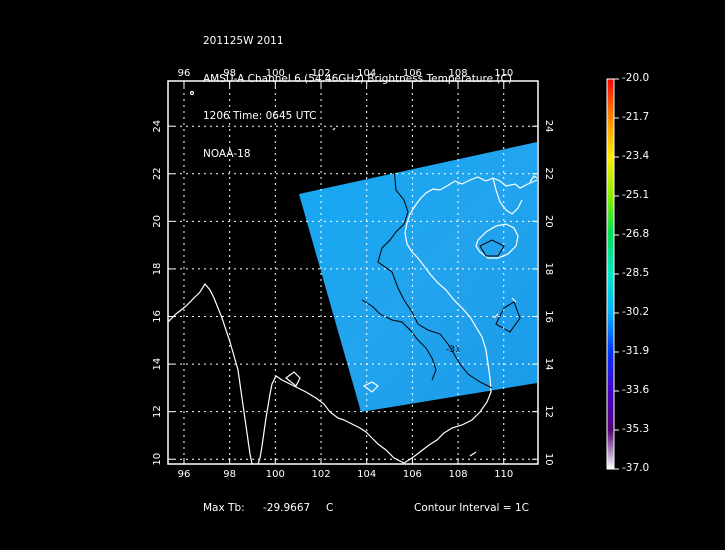  What do you see at coordinates (260, 116) in the screenshot?
I see `date-time: 1206 Time: 0645 UTC` at bounding box center [260, 116].